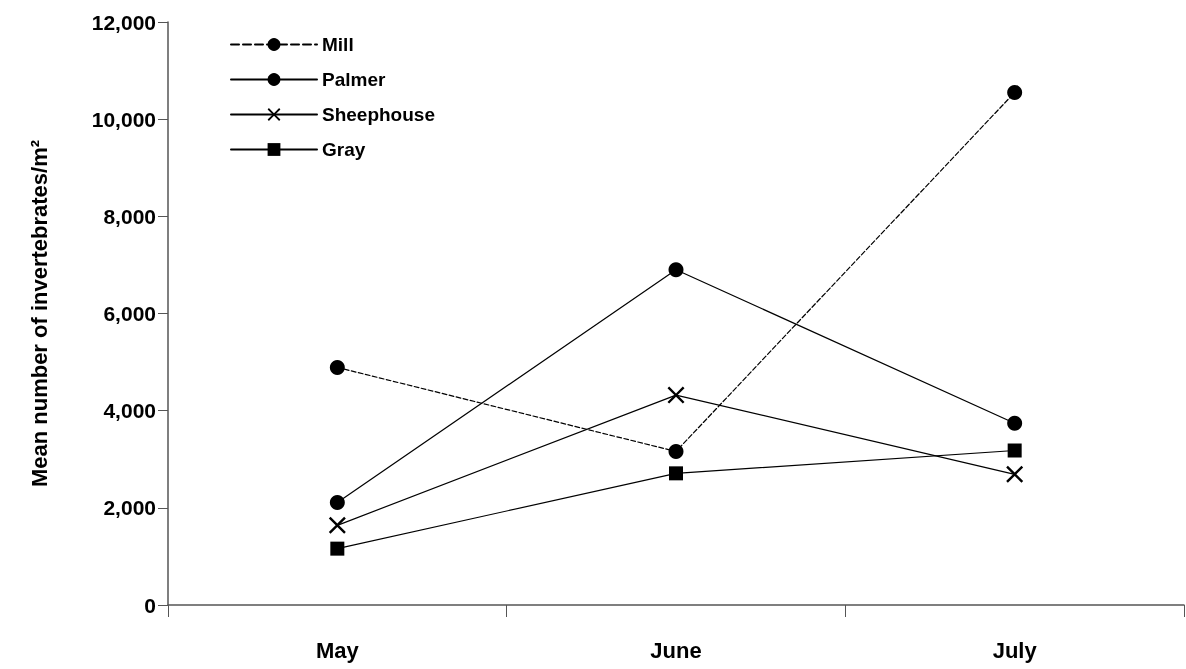  Describe the element at coordinates (129, 411) in the screenshot. I see `y-tick-label: 4,000` at that location.